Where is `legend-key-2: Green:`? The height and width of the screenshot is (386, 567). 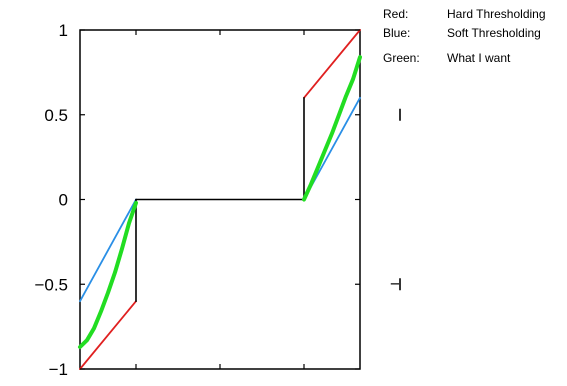
legend-key-2: Green: is located at coordinates (401, 58).